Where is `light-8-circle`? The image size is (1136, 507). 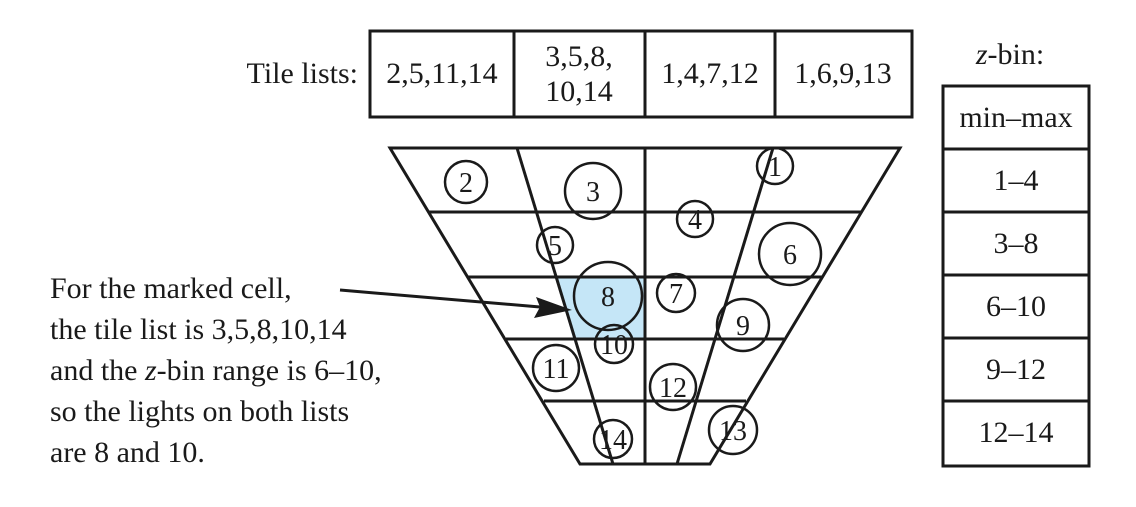
light-8-circle is located at coordinates (608, 296).